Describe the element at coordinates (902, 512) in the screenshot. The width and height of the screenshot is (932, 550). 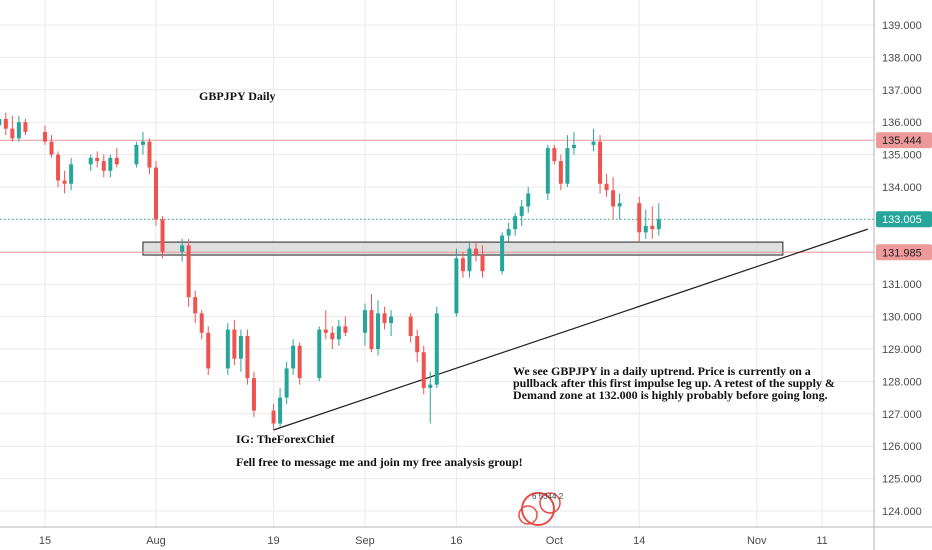
I see `y-tick-label: 124.000` at that location.